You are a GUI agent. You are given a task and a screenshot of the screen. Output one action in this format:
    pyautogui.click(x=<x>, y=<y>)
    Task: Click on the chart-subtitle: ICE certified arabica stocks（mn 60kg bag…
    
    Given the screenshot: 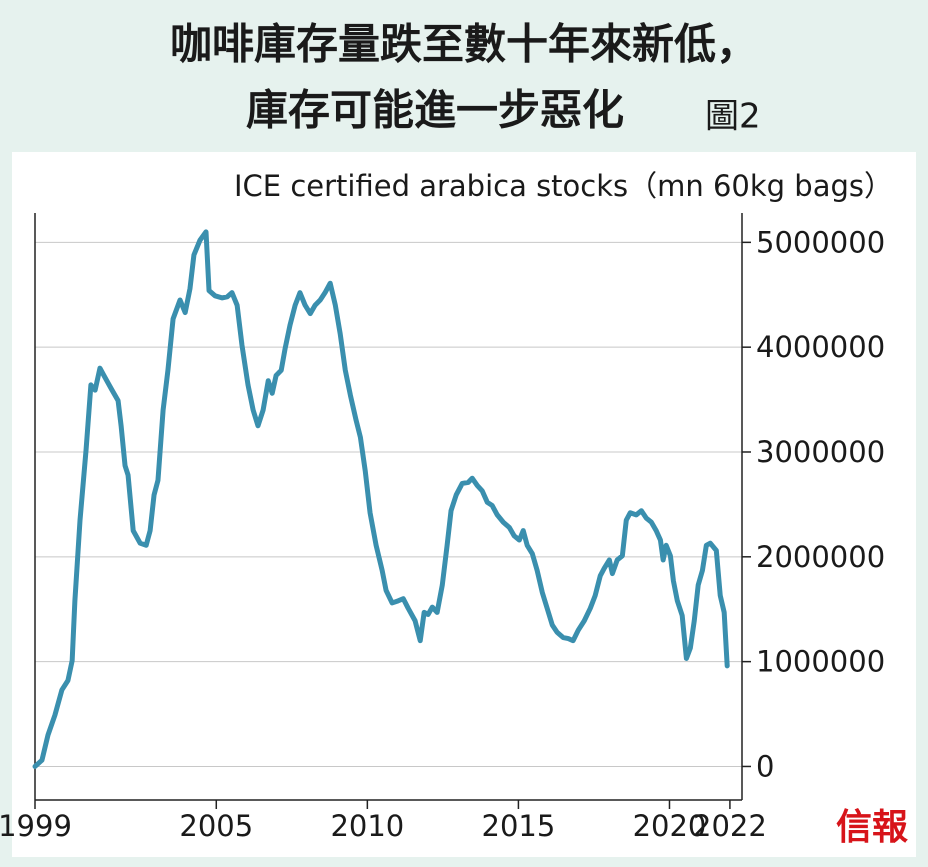 What is the action you would take?
    pyautogui.click(x=563, y=186)
    